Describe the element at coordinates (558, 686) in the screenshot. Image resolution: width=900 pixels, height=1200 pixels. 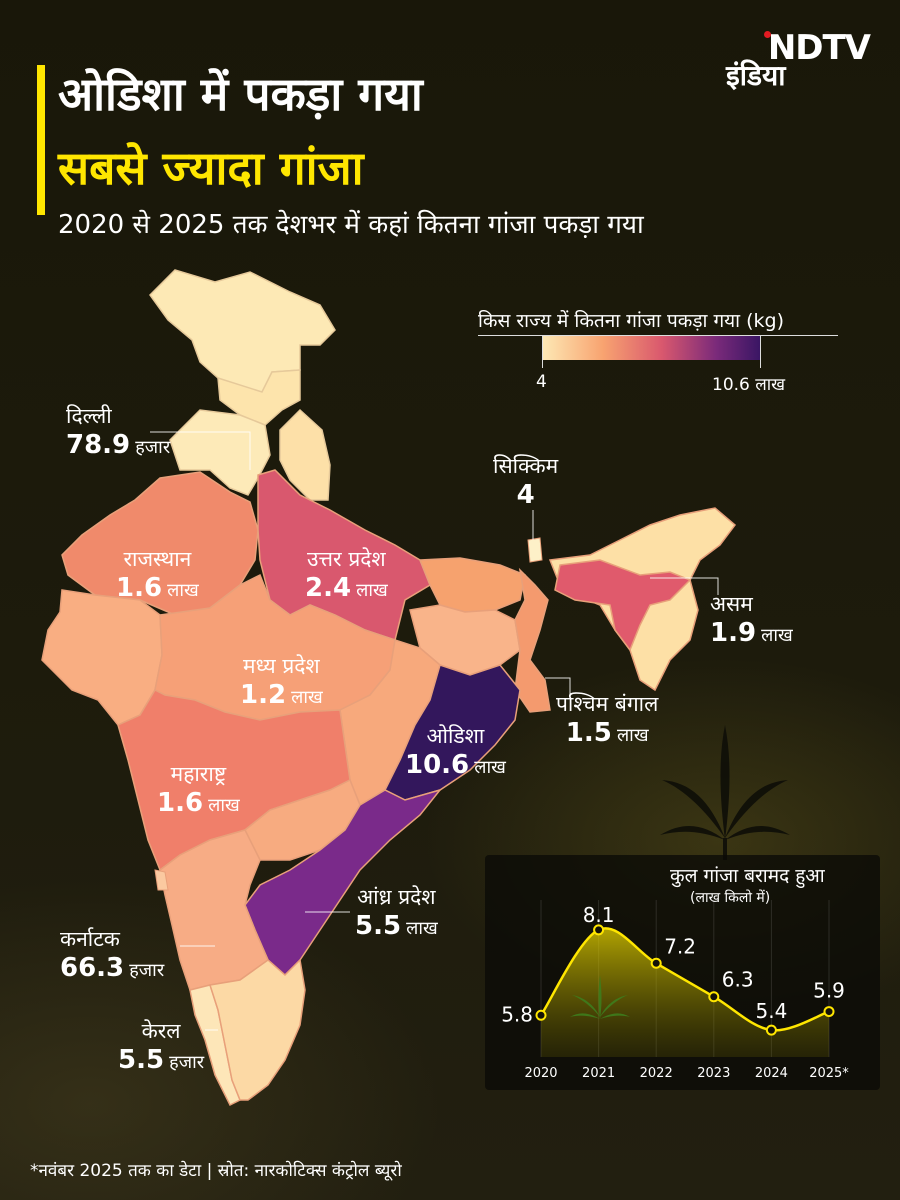
I see `leader-west-bengal` at that location.